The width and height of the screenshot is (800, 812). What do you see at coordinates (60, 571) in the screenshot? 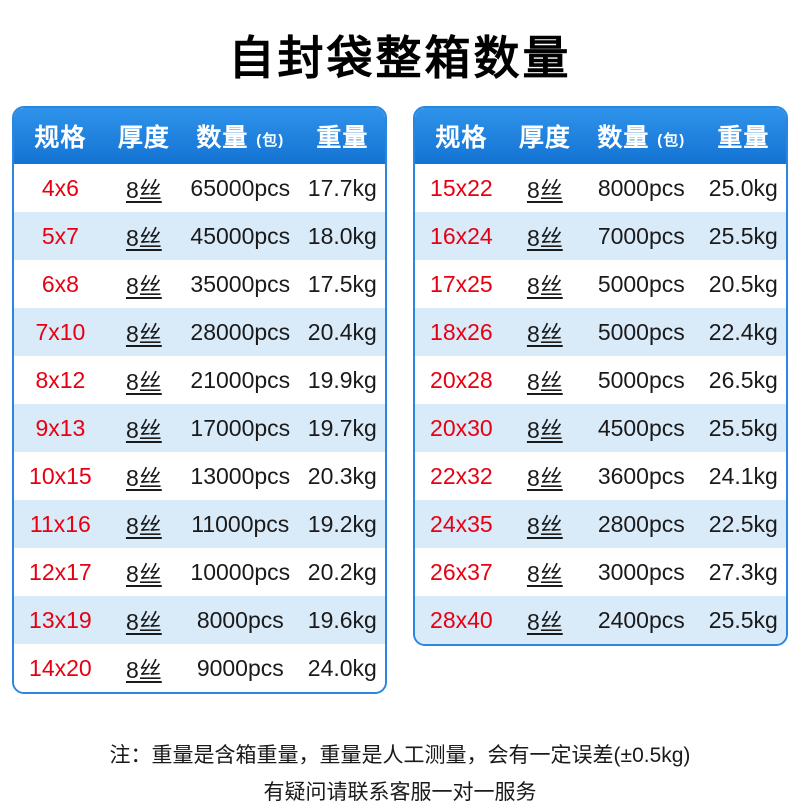
I see `spec-cell: 12x17` at bounding box center [60, 571].